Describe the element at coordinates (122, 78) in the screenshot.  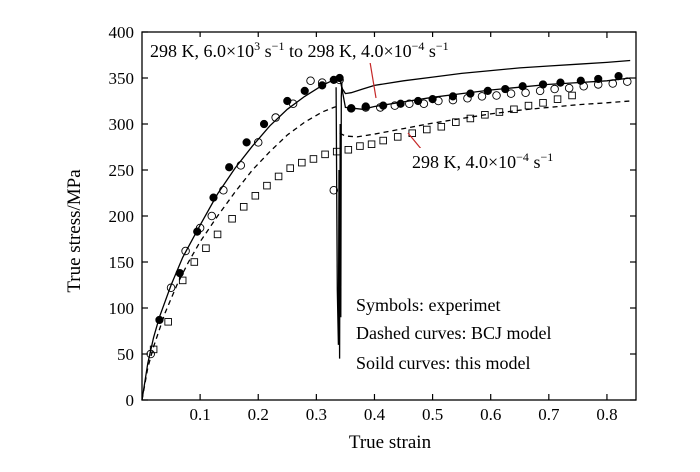
I see `y-tick-label: 350` at that location.